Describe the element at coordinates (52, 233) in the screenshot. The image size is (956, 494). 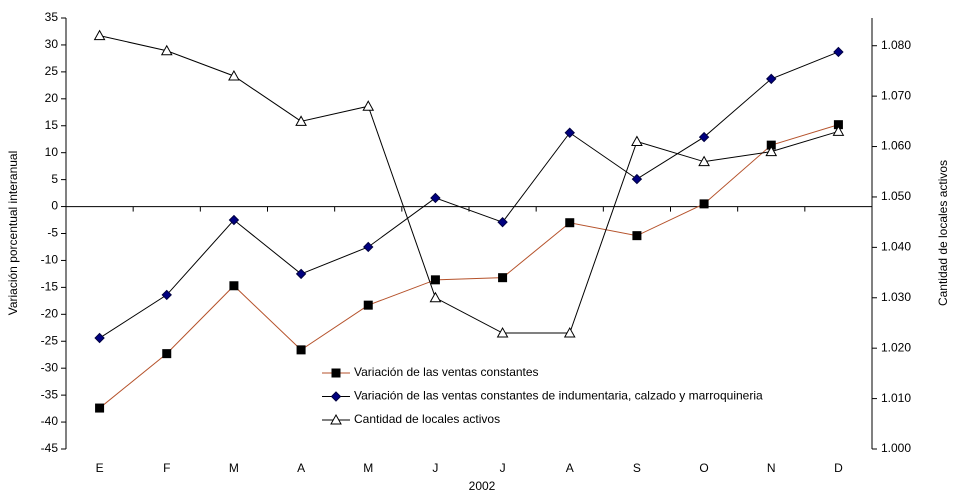
I see `y-tick-label: -5` at that location.